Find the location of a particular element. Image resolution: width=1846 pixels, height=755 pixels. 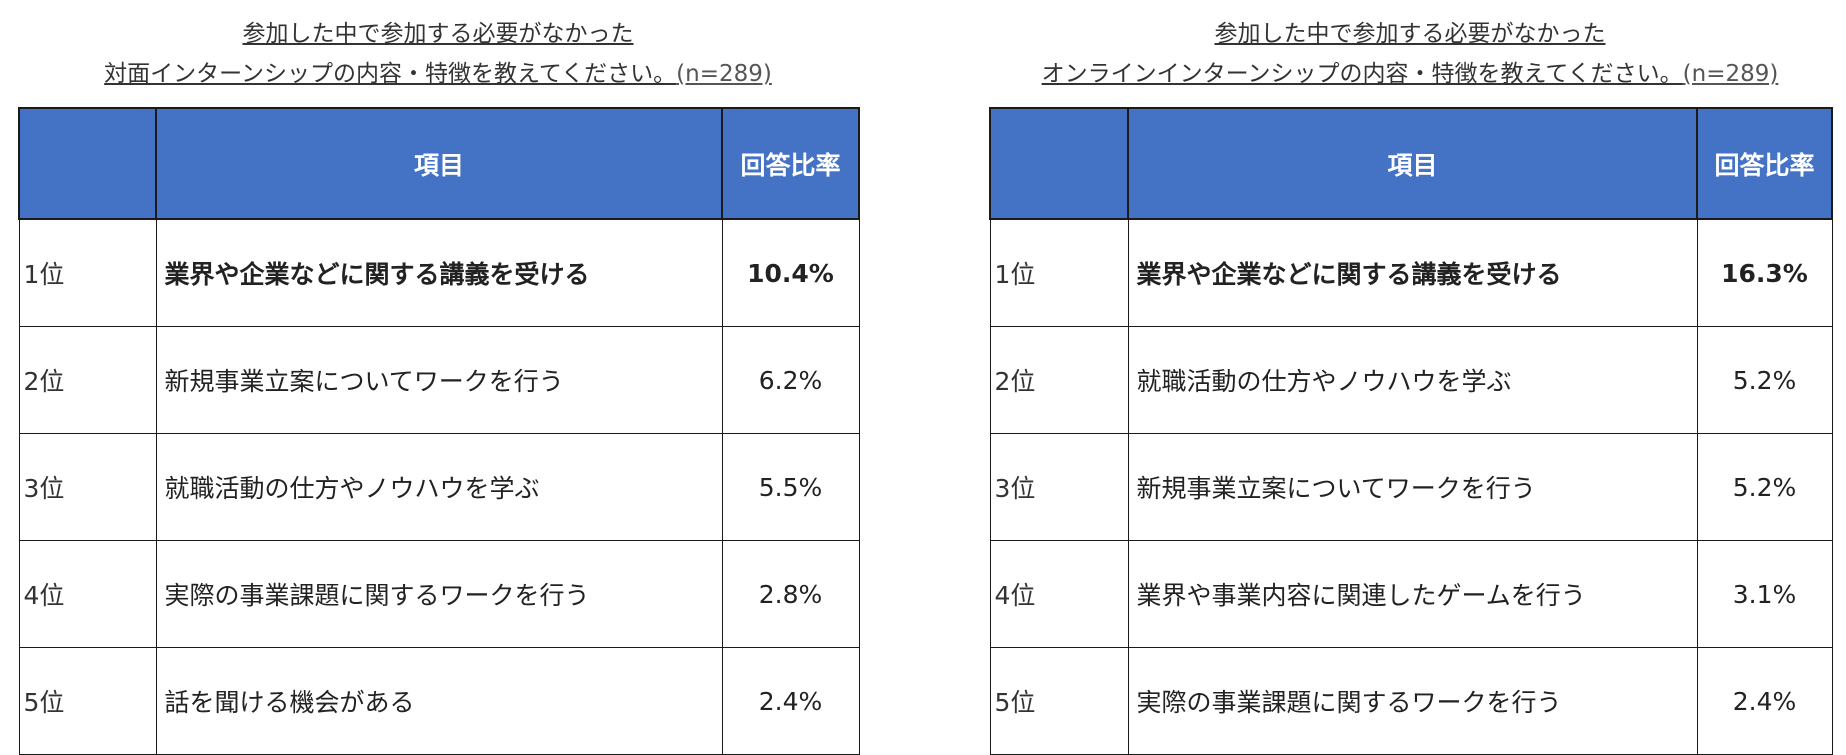

table-row: 2位 就職活動の仕方やノウハウを学ぶ 5.2% is located at coordinates (1411, 380).